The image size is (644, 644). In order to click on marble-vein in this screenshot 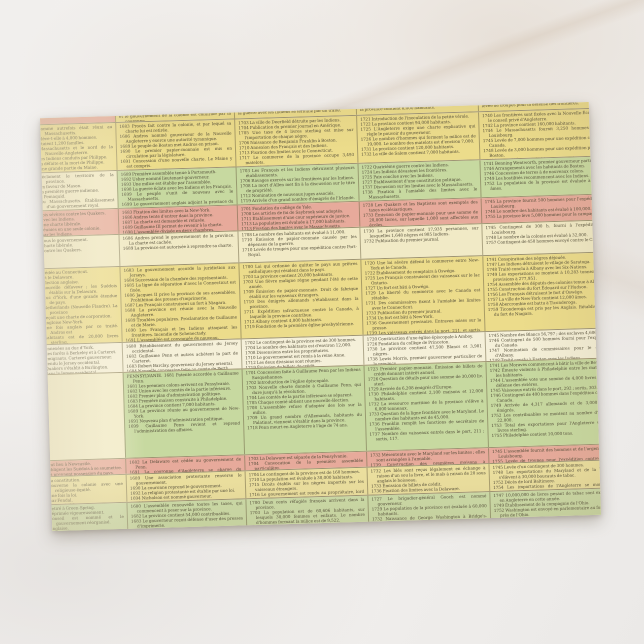, I will do `click(472, 60)`.